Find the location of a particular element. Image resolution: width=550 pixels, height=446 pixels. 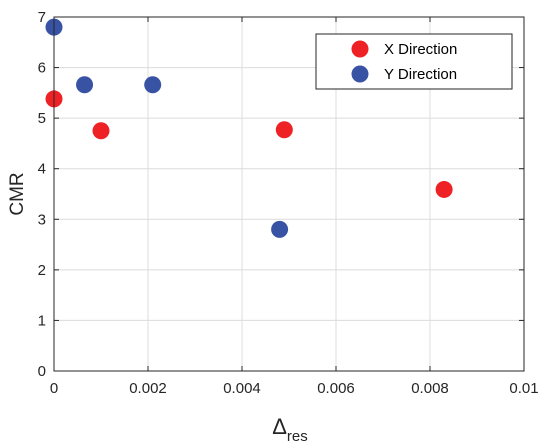

legend-label-y-direction: Y Direction is located at coordinates (420, 74).